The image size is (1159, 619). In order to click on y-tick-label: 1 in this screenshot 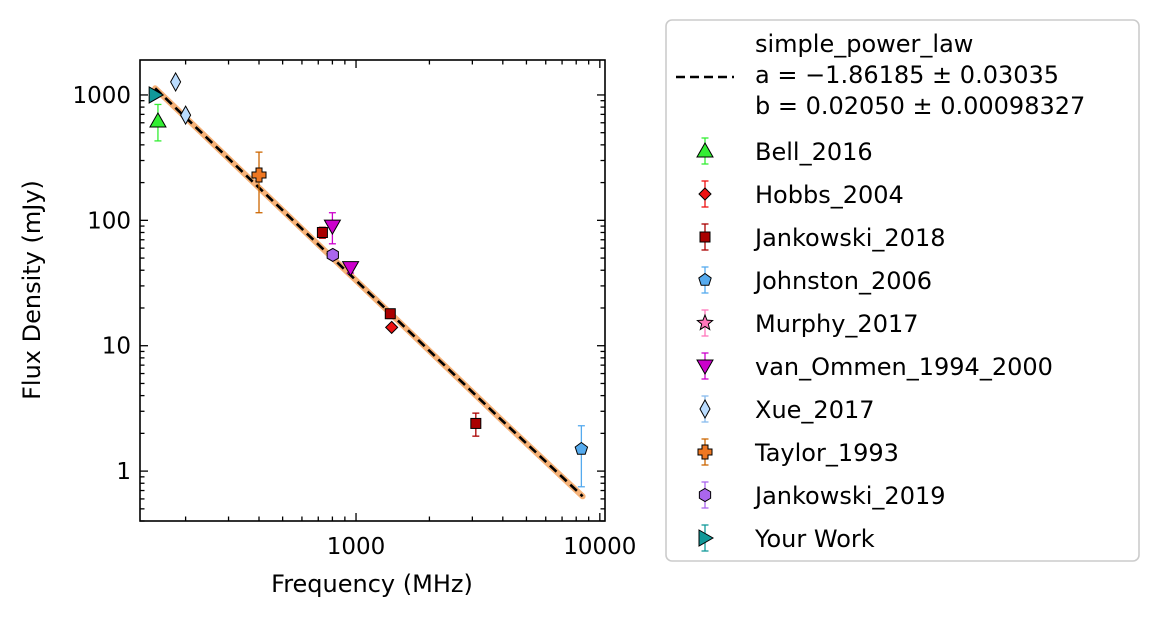, I will do `click(123, 472)`.